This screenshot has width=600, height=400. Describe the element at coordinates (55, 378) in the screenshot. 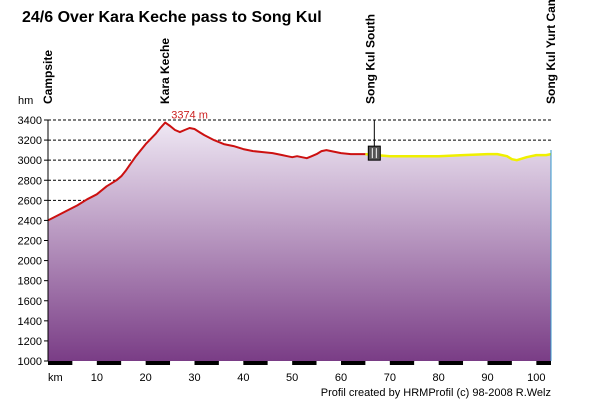

I see `x-axis-label: km` at that location.